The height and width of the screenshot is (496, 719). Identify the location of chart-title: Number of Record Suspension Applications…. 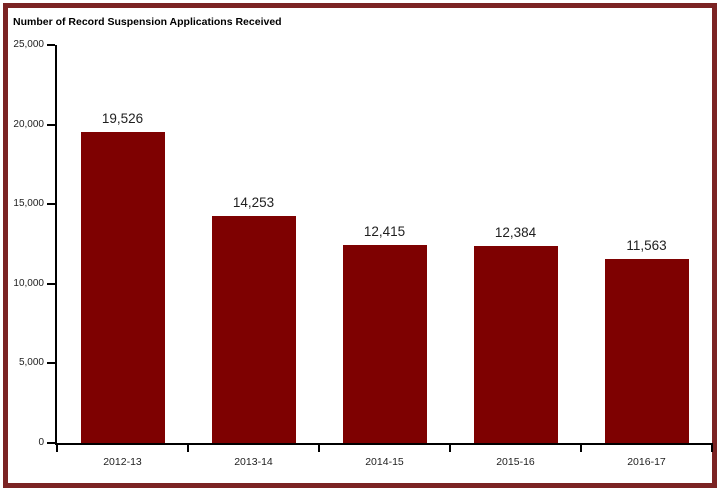
(147, 22).